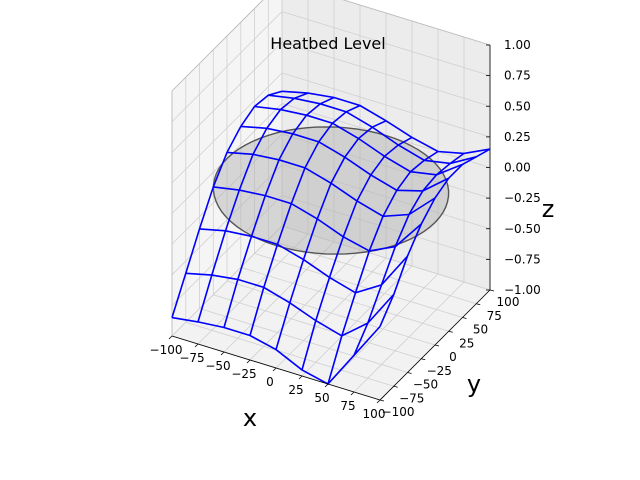 Image resolution: width=640 pixels, height=480 pixels. Describe the element at coordinates (347, 406) in the screenshot. I see `x-tick-label-7: 75` at that location.